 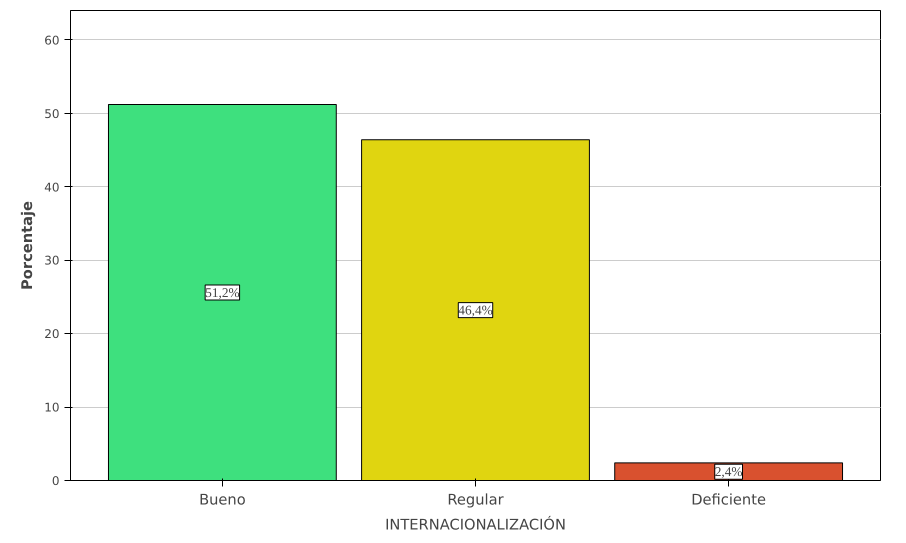 What do you see at coordinates (52, 40) in the screenshot?
I see `y-tick-label: 60` at bounding box center [52, 40].